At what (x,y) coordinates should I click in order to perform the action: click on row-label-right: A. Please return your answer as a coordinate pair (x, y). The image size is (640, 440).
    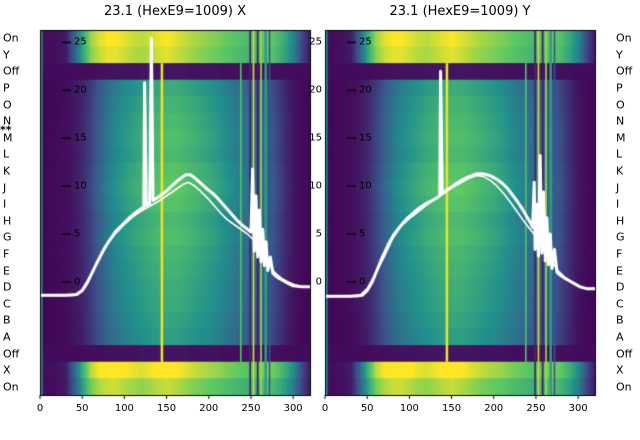
    Looking at the image, I should click on (620, 337).